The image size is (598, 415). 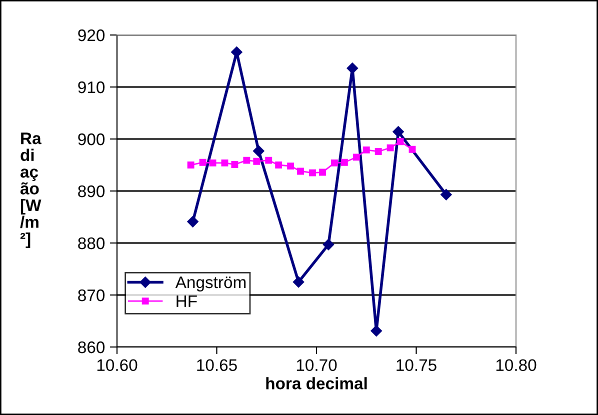 What do you see at coordinates (91, 87) in the screenshot?
I see `y-tick-label: 910` at bounding box center [91, 87].